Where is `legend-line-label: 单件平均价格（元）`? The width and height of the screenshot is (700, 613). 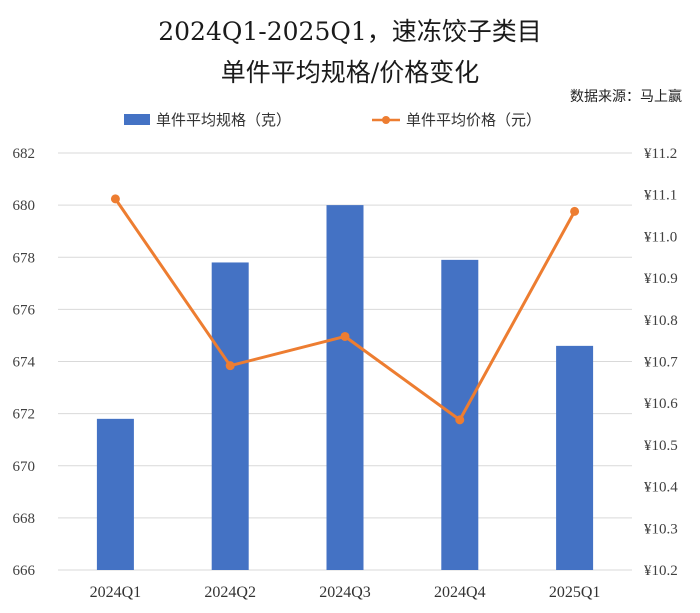
legend-line-label: 单件平均价格（元） is located at coordinates (473, 120).